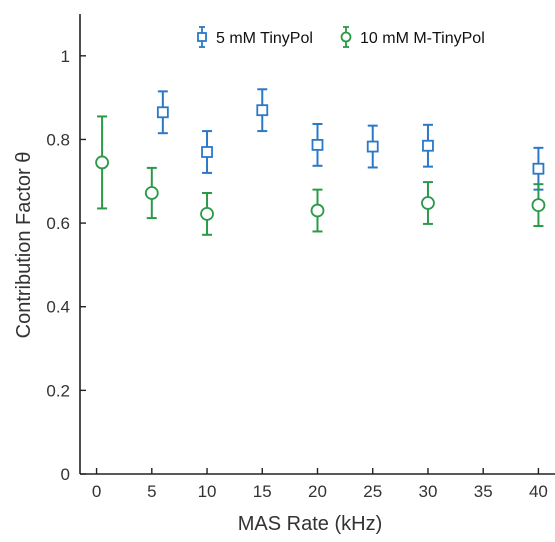 The image size is (555, 542). What do you see at coordinates (317, 491) in the screenshot?
I see `x-tick-label: 20` at bounding box center [317, 491].